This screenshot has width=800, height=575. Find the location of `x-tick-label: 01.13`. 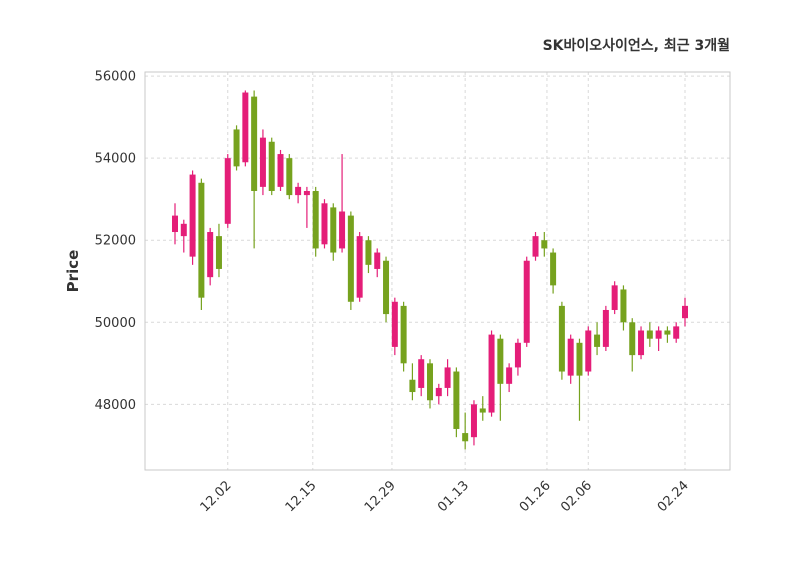

x-tick-label: 01.13 is located at coordinates (453, 496).